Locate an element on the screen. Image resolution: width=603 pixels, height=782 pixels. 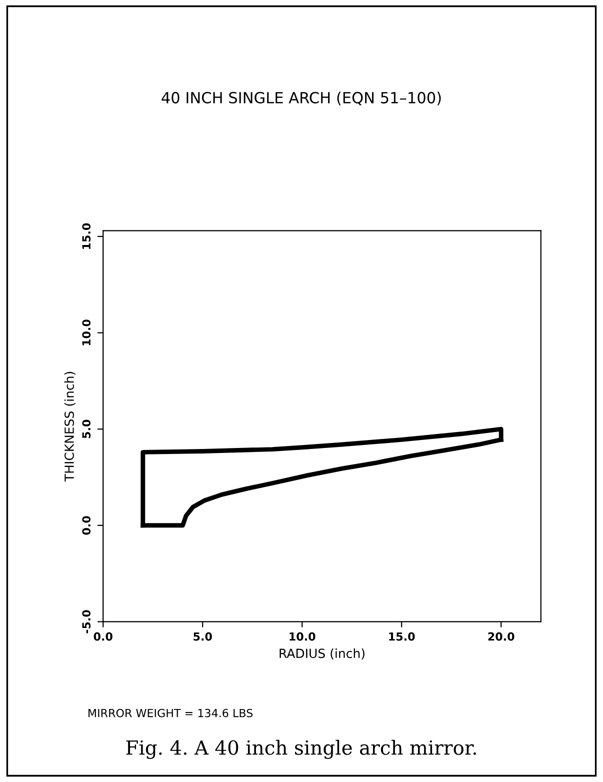
y-tick-label: 15.0 is located at coordinates (86, 236).